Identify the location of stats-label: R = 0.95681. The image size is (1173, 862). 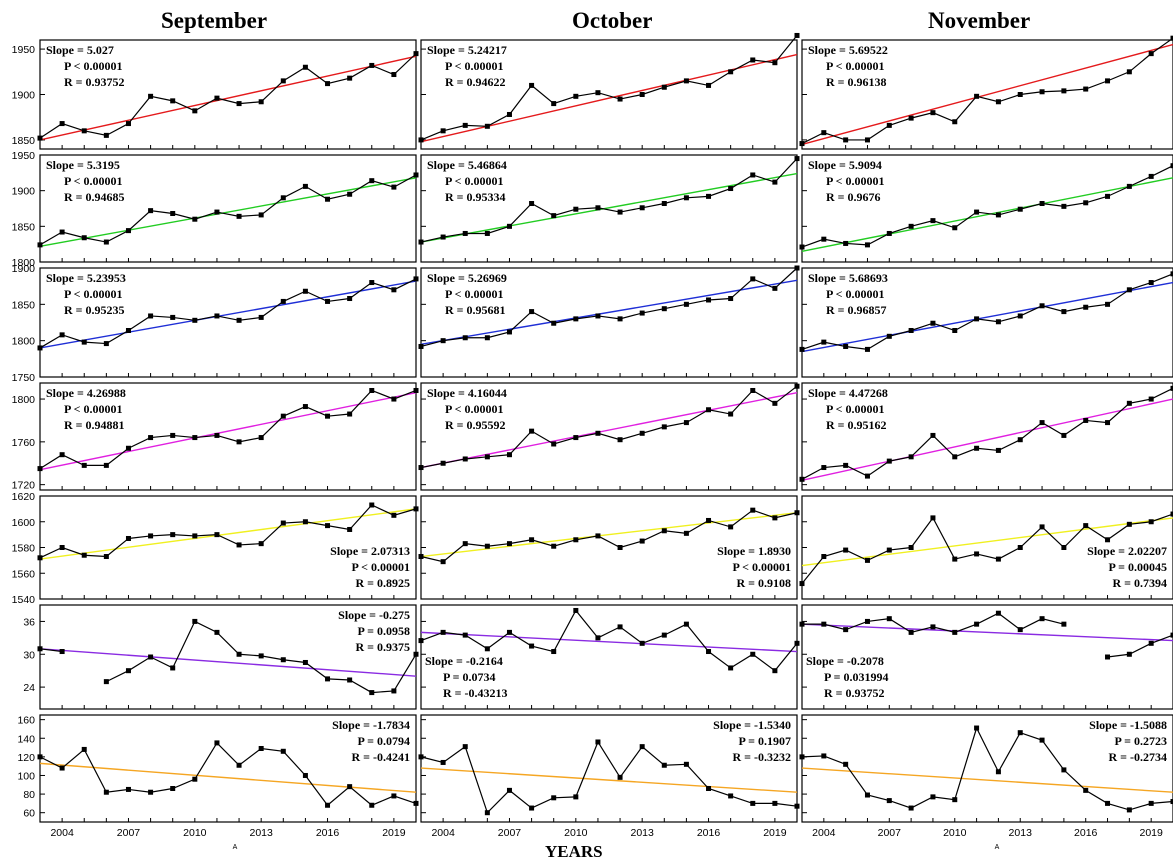
(475, 310).